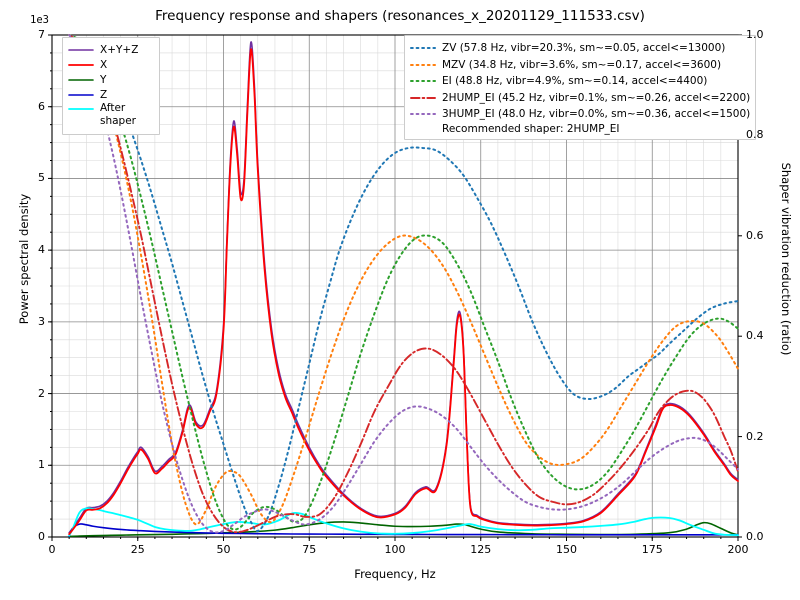 Image resolution: width=800 pixels, height=600 pixels. What do you see at coordinates (104, 94) in the screenshot?
I see `legend-psd-label: Z` at bounding box center [104, 94].